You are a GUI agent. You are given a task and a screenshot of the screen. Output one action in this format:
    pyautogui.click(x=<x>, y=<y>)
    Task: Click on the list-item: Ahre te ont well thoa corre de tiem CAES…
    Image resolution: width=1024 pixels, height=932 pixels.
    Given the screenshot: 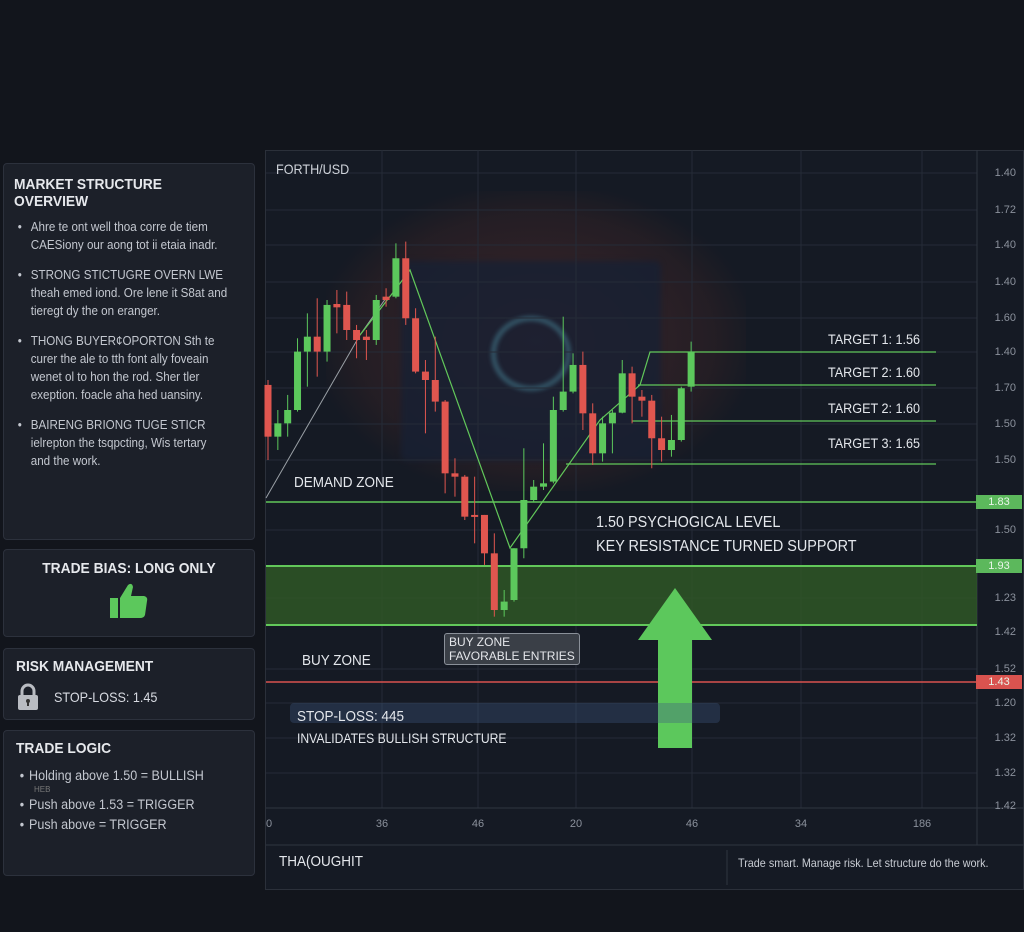 What is the action you would take?
    pyautogui.click(x=121, y=236)
    